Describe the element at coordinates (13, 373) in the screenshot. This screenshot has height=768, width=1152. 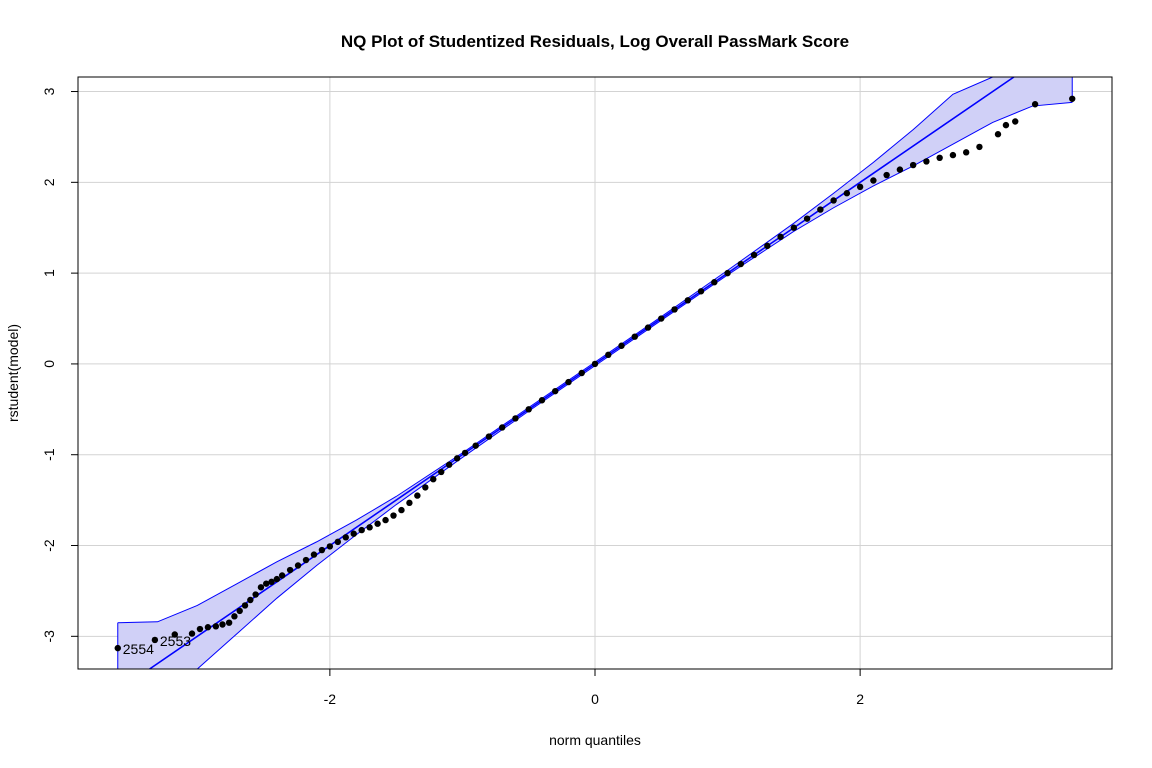
I see `y-axis-label: rstudent(model)` at that location.